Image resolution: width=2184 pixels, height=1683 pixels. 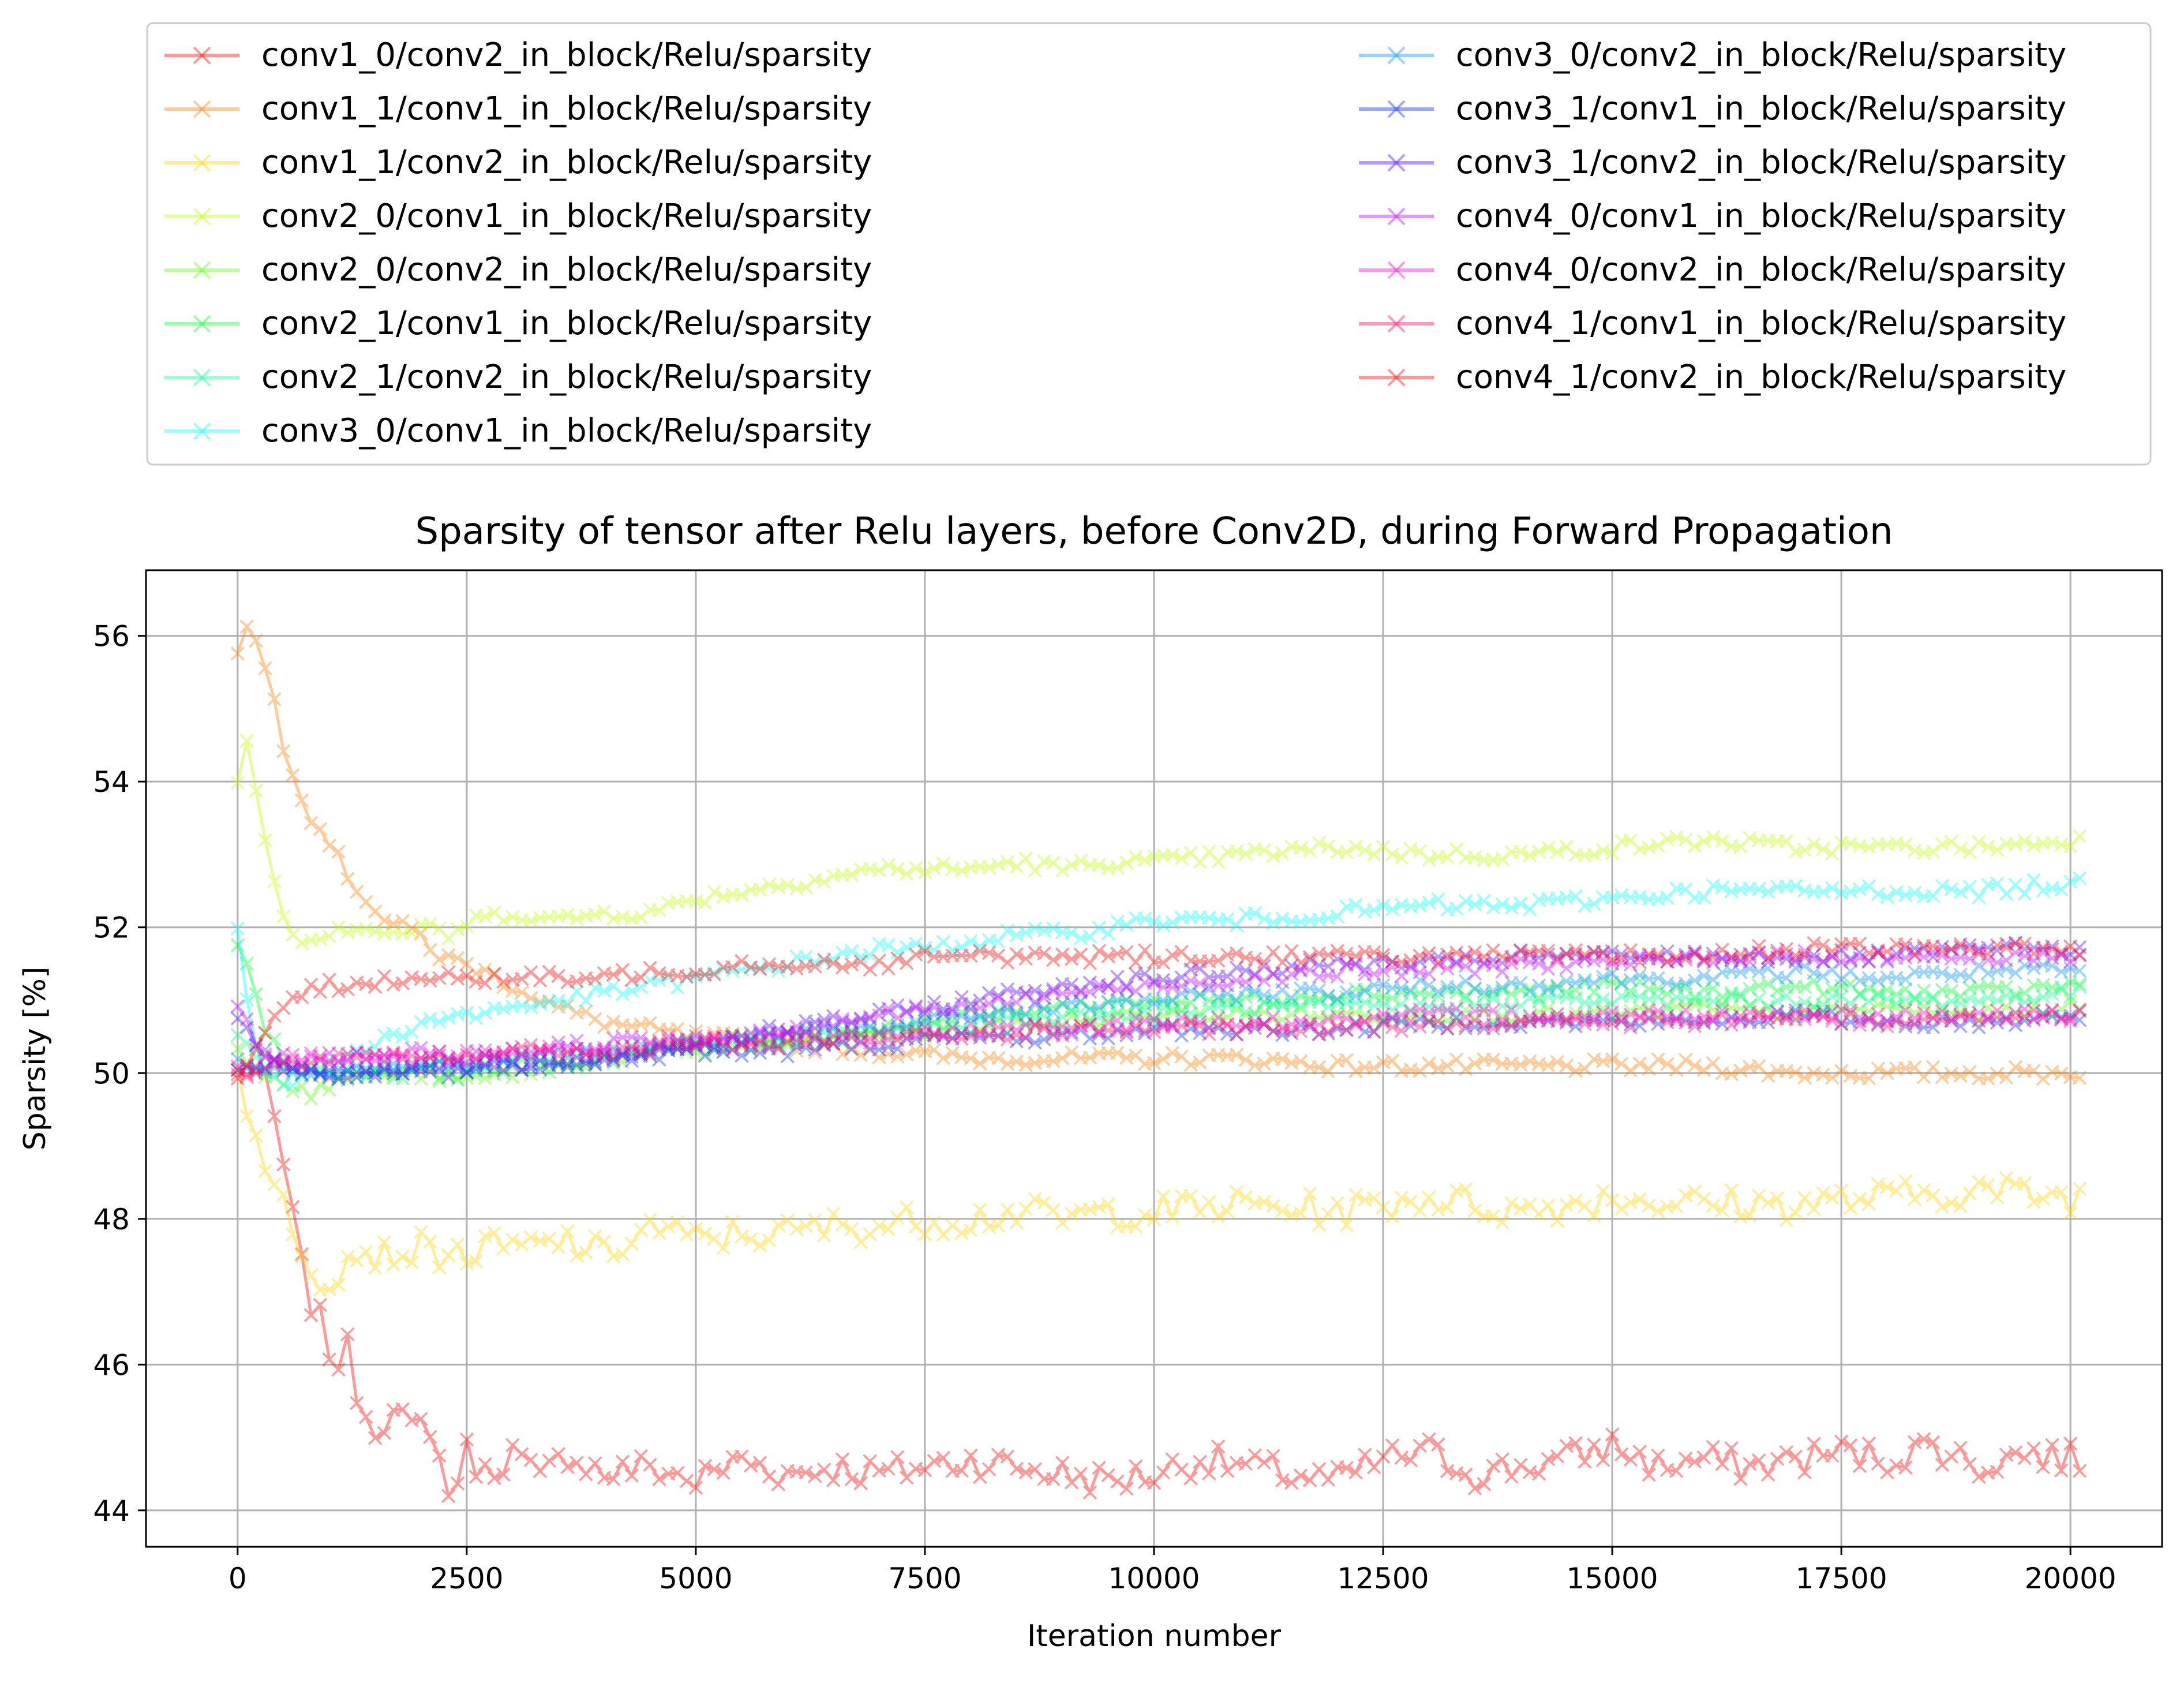 I want to click on legend-label: conv4_1/conv1_in_block/Relu/sparsity, so click(x=1761, y=323).